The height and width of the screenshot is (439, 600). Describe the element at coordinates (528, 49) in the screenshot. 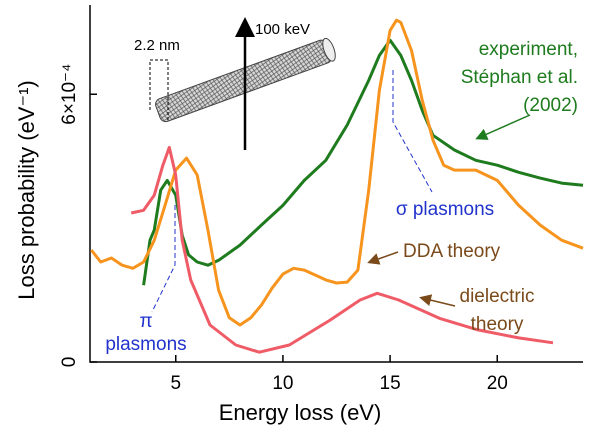

I see `annotation: experiment,` at that location.